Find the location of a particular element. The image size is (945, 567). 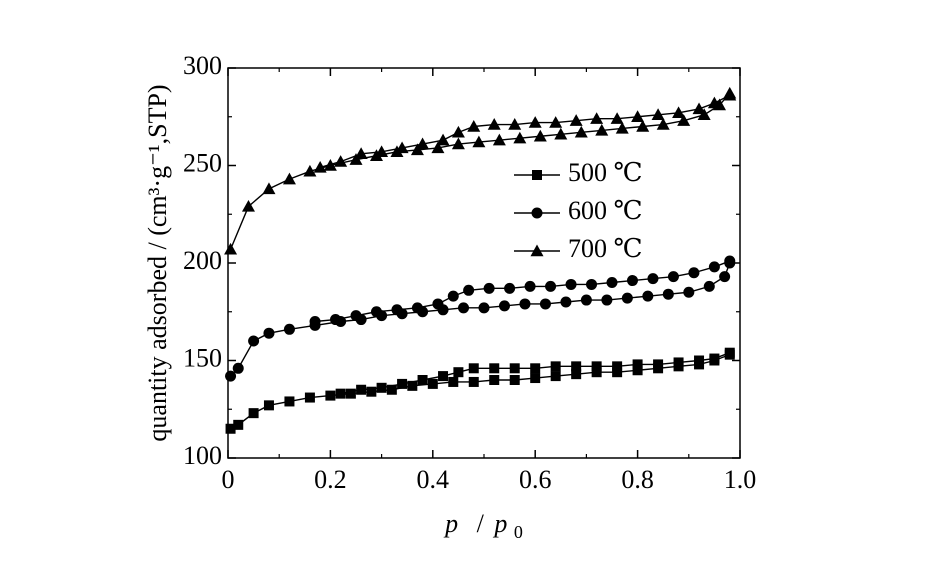

y-tick-label: 300 is located at coordinates (202, 65).